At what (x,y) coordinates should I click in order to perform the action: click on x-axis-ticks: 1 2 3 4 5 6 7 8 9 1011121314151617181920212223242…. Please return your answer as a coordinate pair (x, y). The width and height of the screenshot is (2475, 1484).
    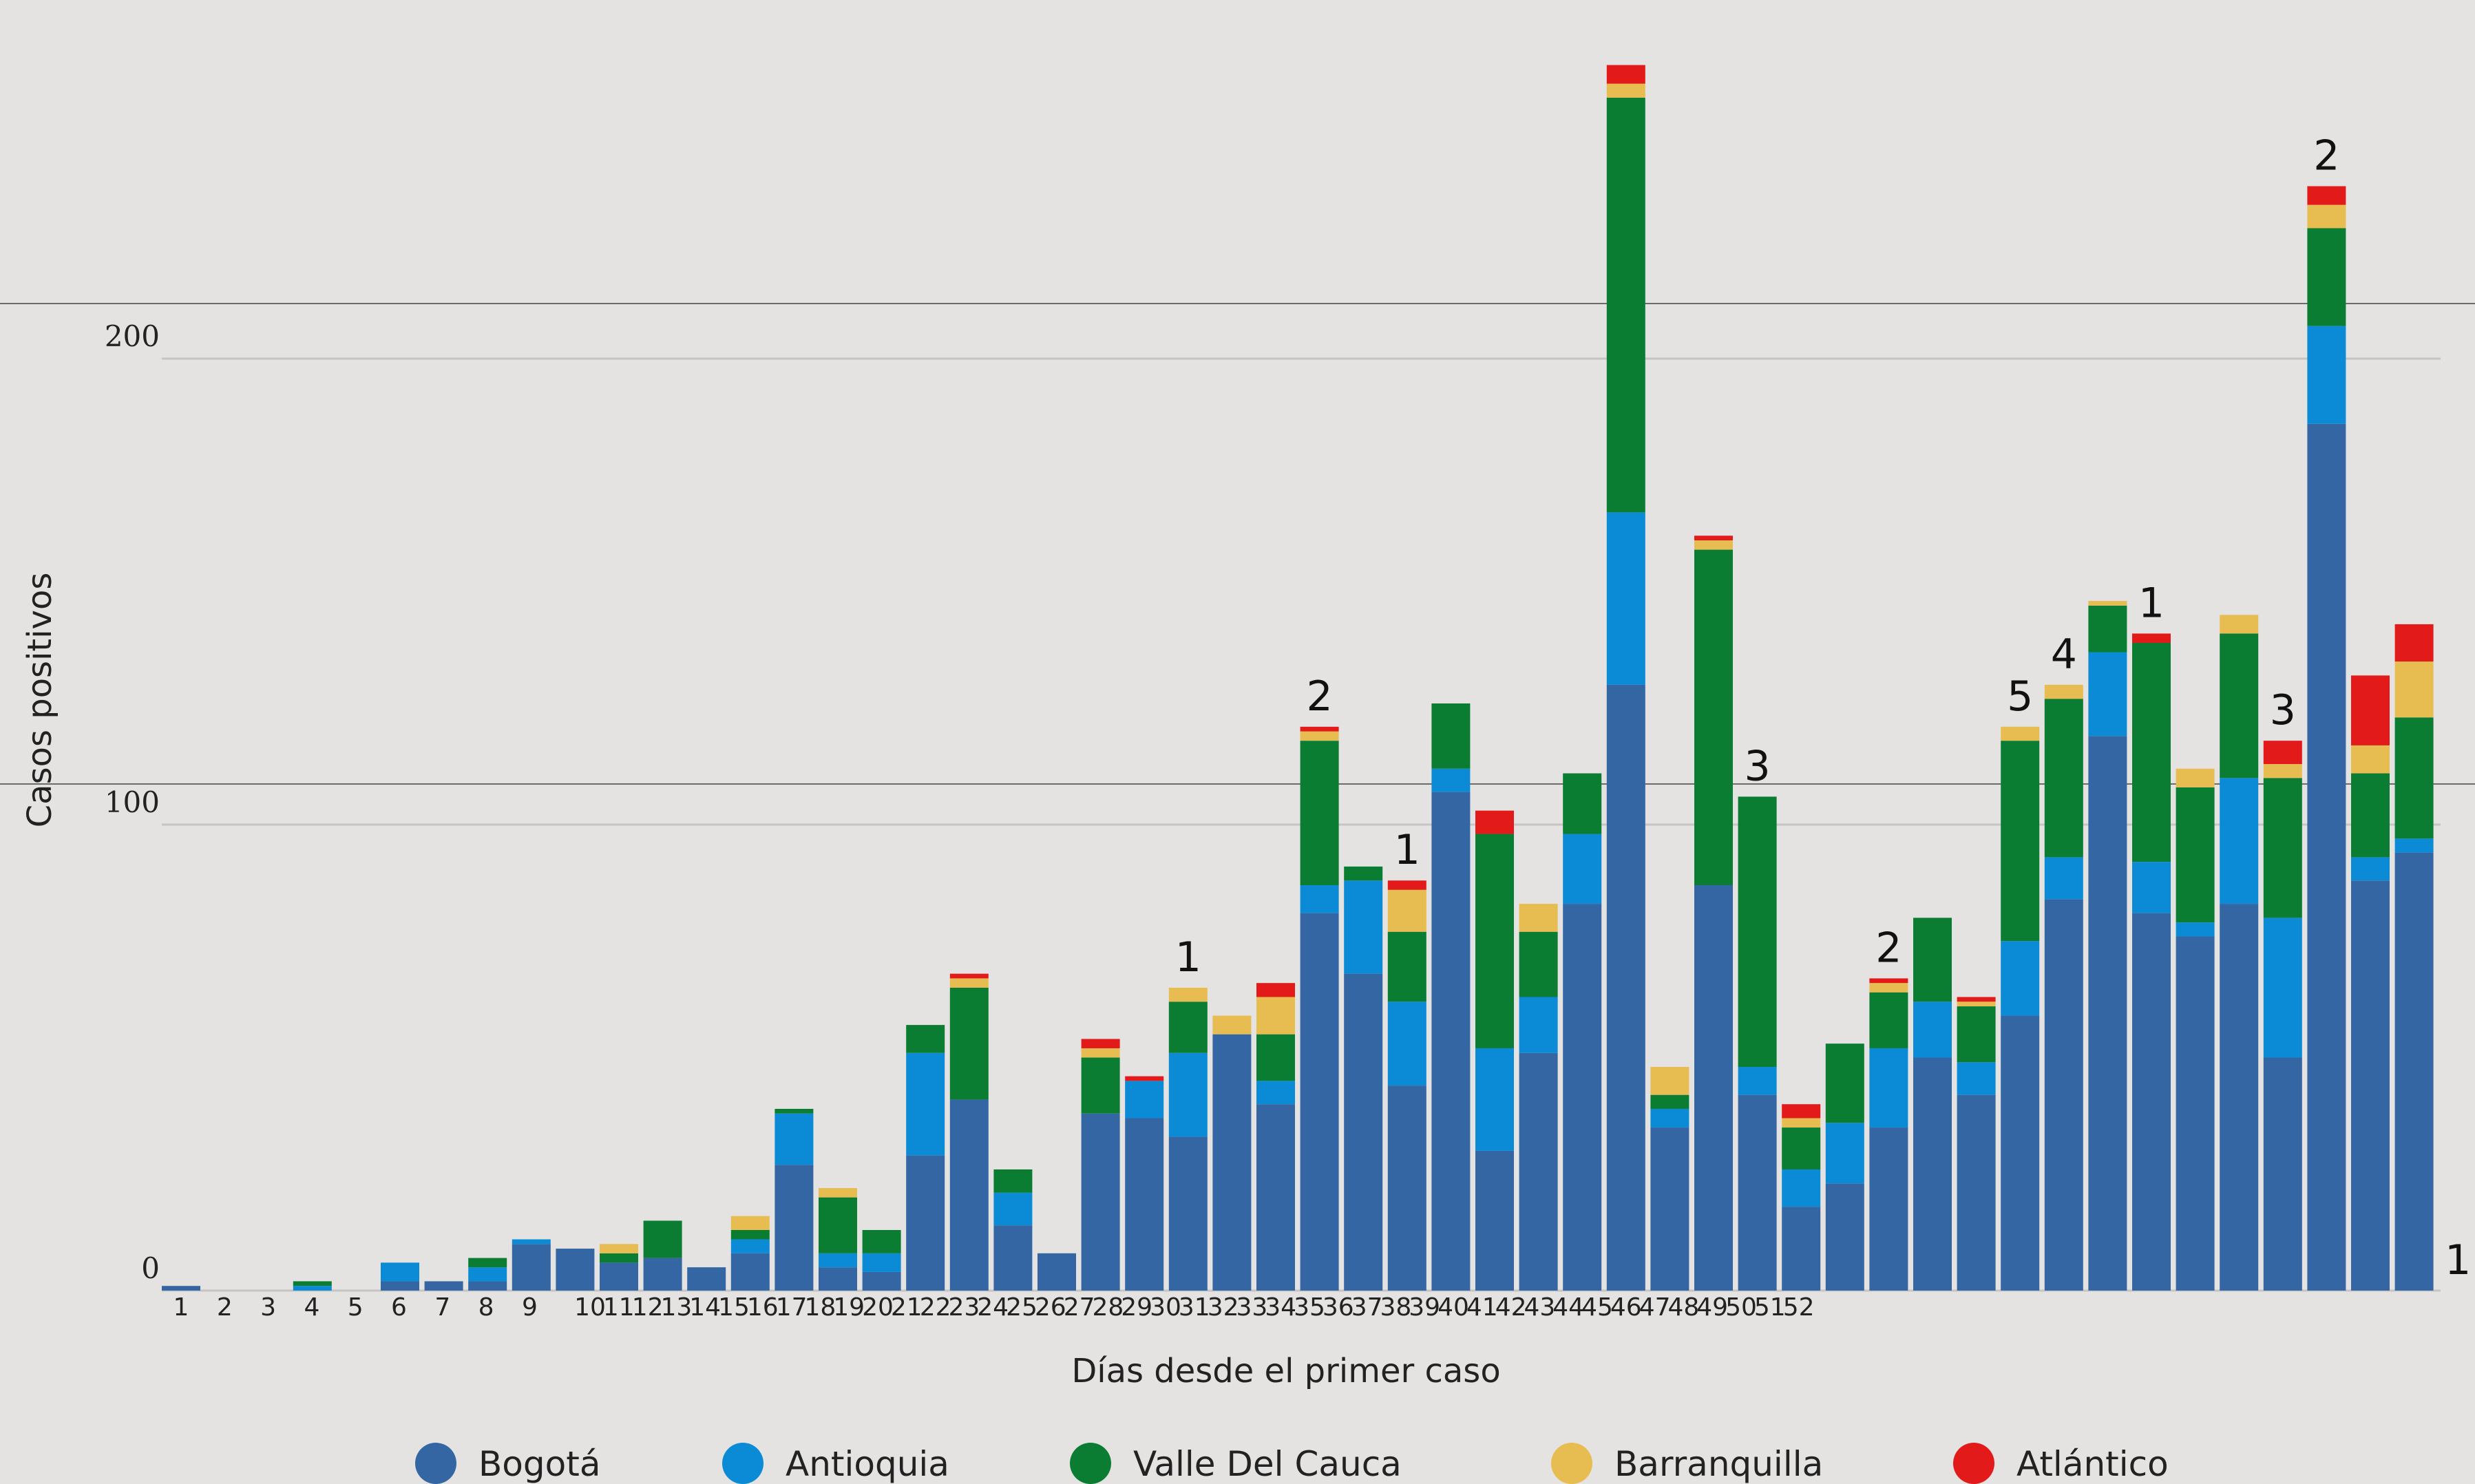
    Looking at the image, I should click on (994, 1307).